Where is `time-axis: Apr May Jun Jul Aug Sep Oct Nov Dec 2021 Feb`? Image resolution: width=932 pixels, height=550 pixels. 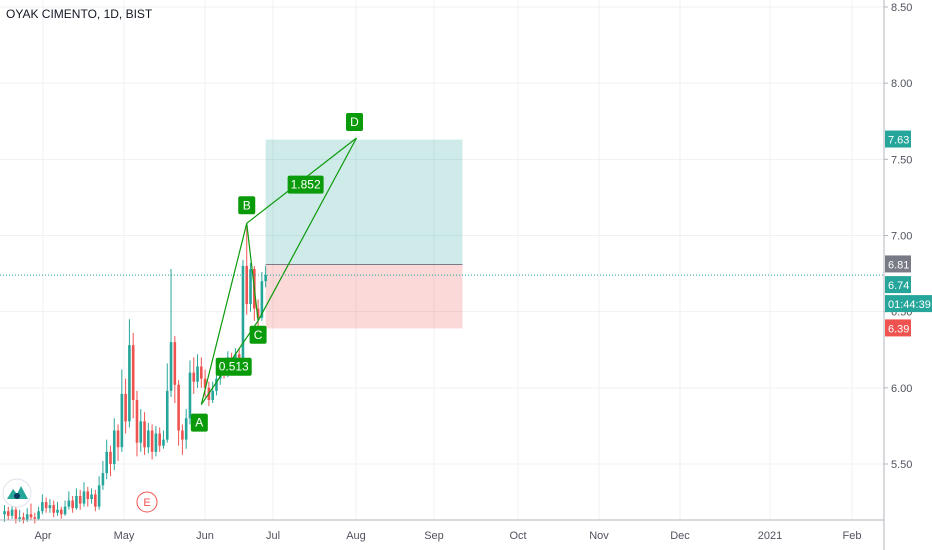
time-axis: Apr May Jun Jul Aug Sep Oct Nov Dec 2021 Feb is located at coordinates (442, 530).